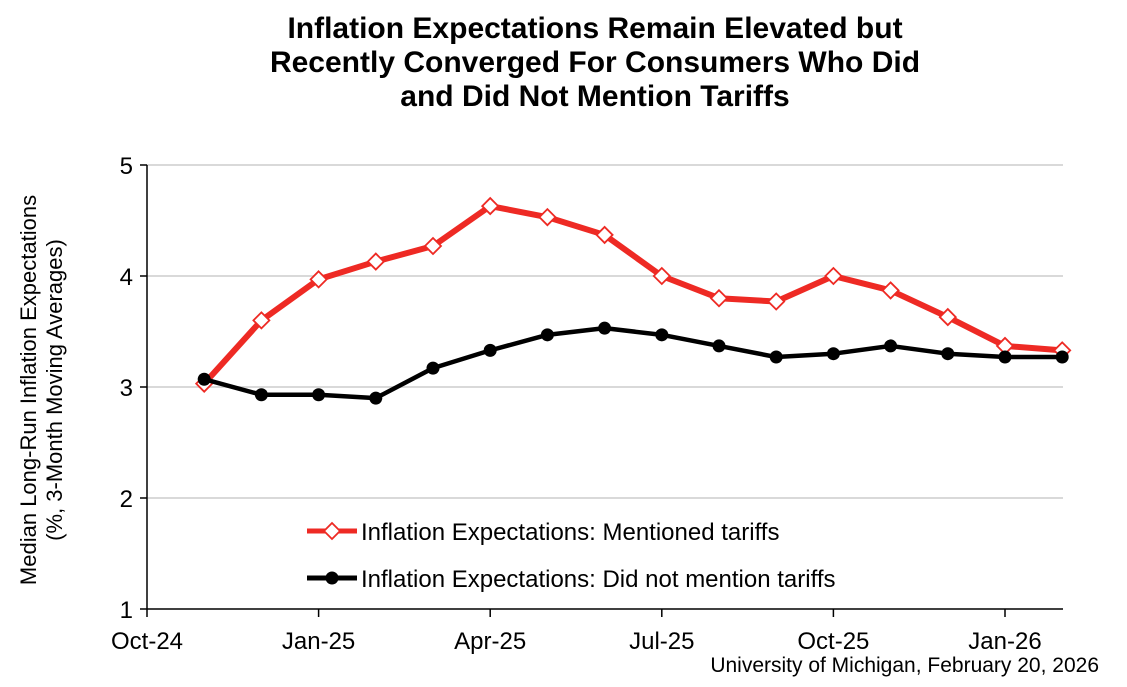  What do you see at coordinates (147, 641) in the screenshot?
I see `x-tick-label: Oct-24` at bounding box center [147, 641].